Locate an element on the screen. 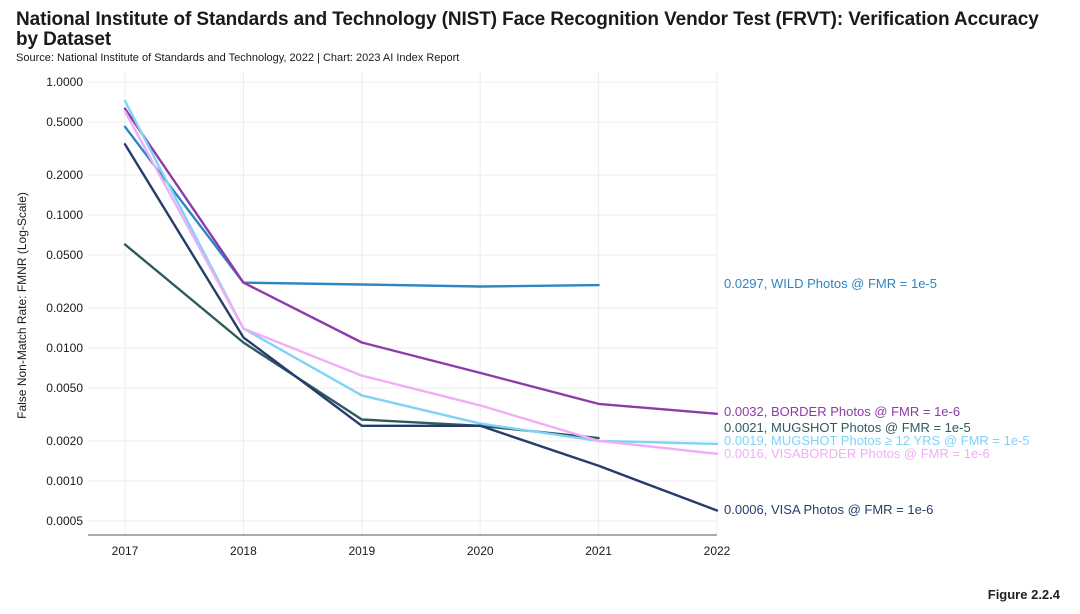 This screenshot has height=614, width=1080. series-end-label: 0.0297, WILD Photos @ FMR = 1e-5 is located at coordinates (830, 283).